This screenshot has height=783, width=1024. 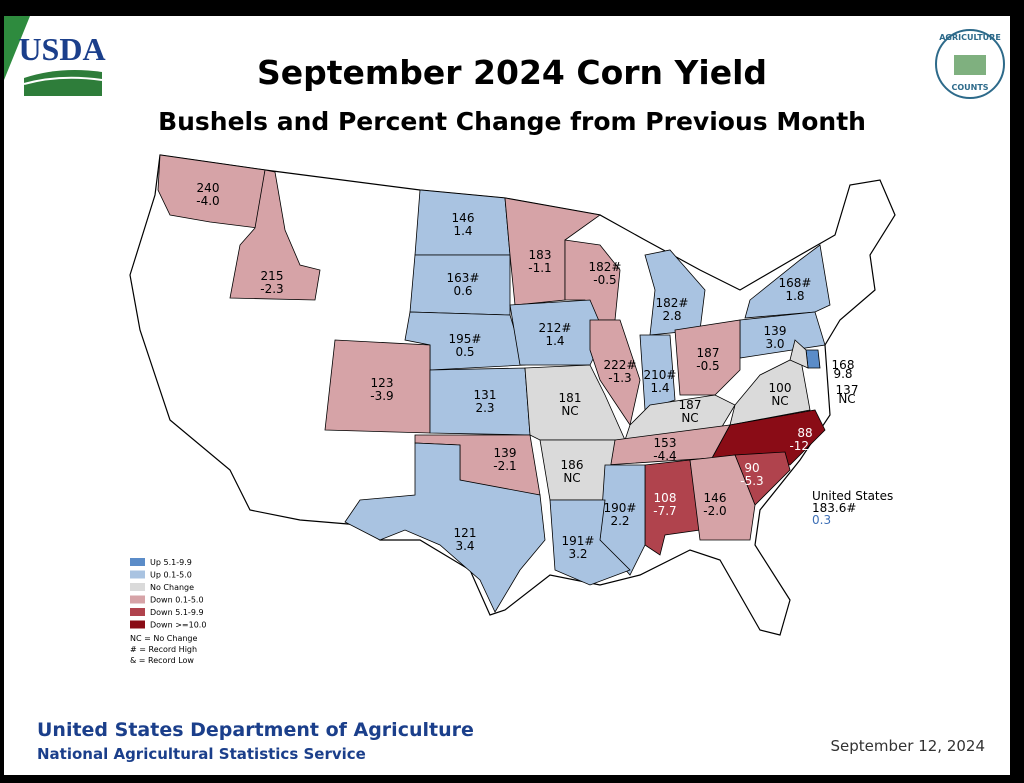 I want to click on state-yield: 139, so click(x=505, y=453).